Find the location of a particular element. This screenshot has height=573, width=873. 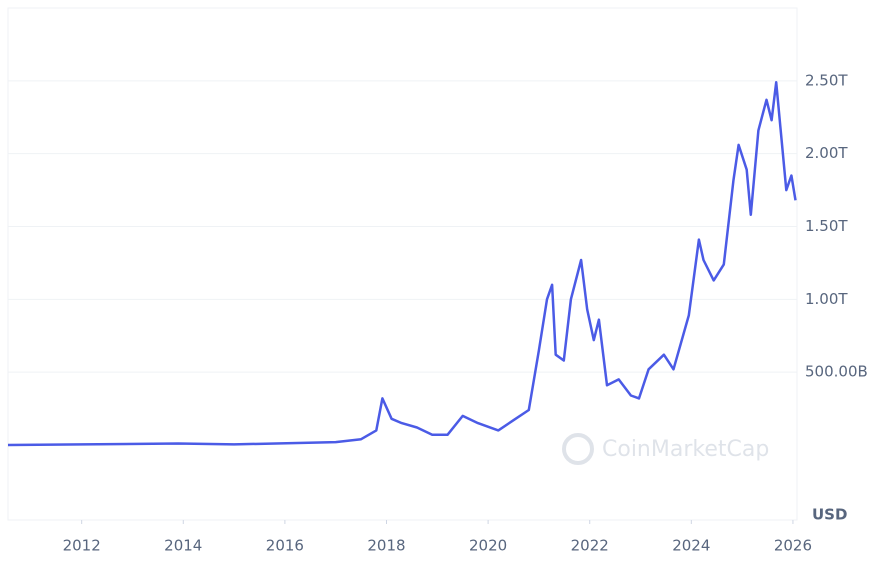

x-tick-label: 2016 is located at coordinates (285, 546).